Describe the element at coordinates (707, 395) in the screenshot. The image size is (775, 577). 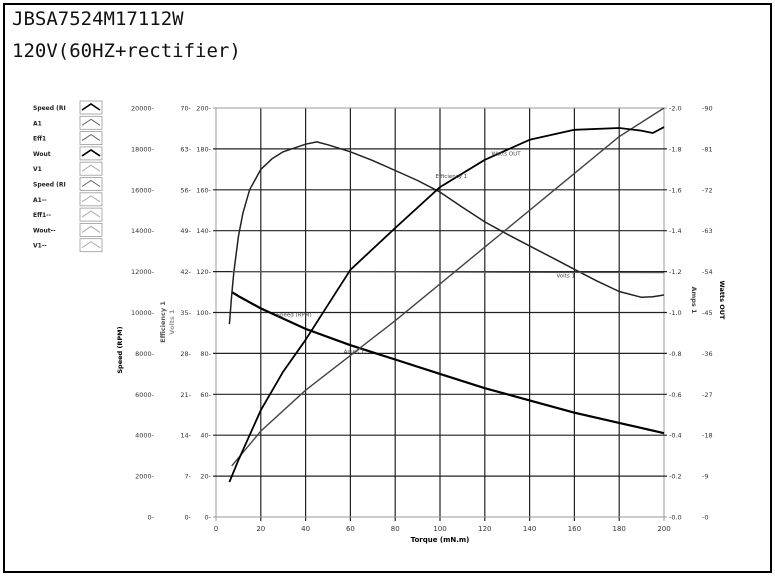
I see `watts-tick-label: -27` at that location.